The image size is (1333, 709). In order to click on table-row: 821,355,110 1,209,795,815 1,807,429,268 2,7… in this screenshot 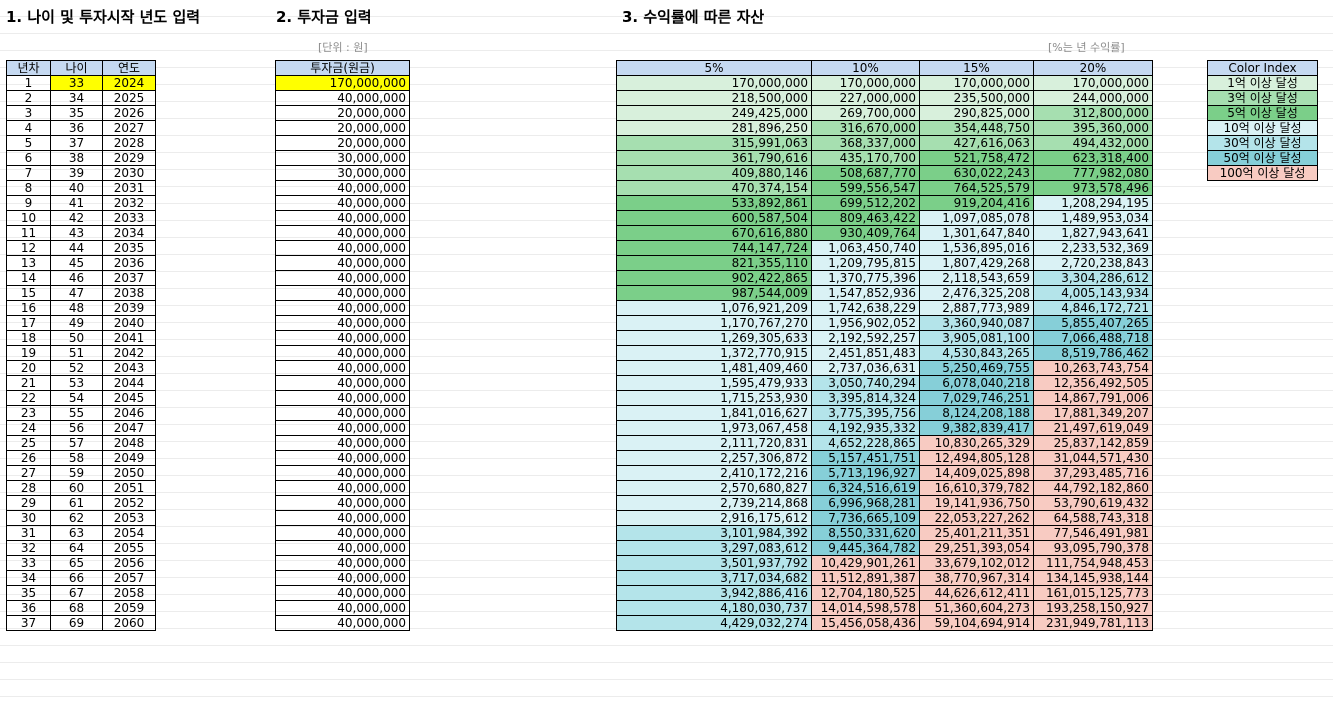, I will do `click(884, 263)`.